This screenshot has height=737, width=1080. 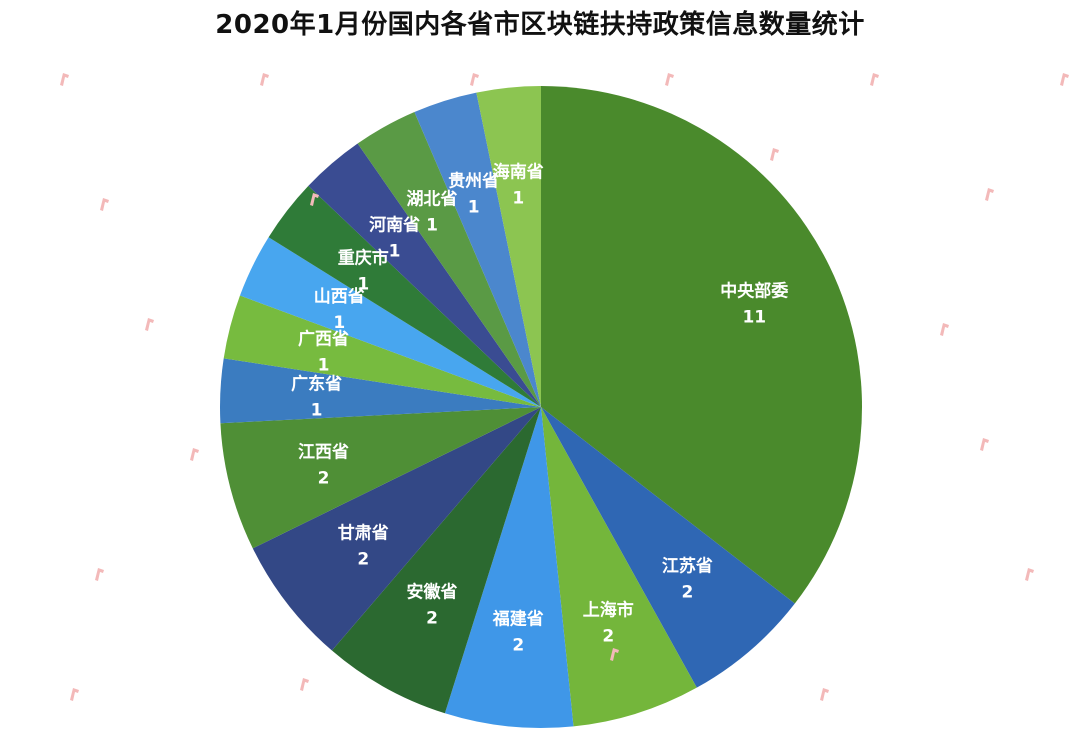 What do you see at coordinates (324, 478) in the screenshot?
I see `slice-label-value-6: 2` at bounding box center [324, 478].